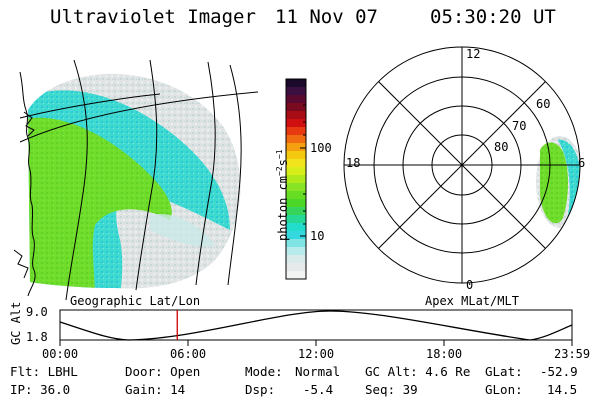  Describe the element at coordinates (472, 301) in the screenshot. I see `apex-panel-label: Apex MLat/MLT` at that location.